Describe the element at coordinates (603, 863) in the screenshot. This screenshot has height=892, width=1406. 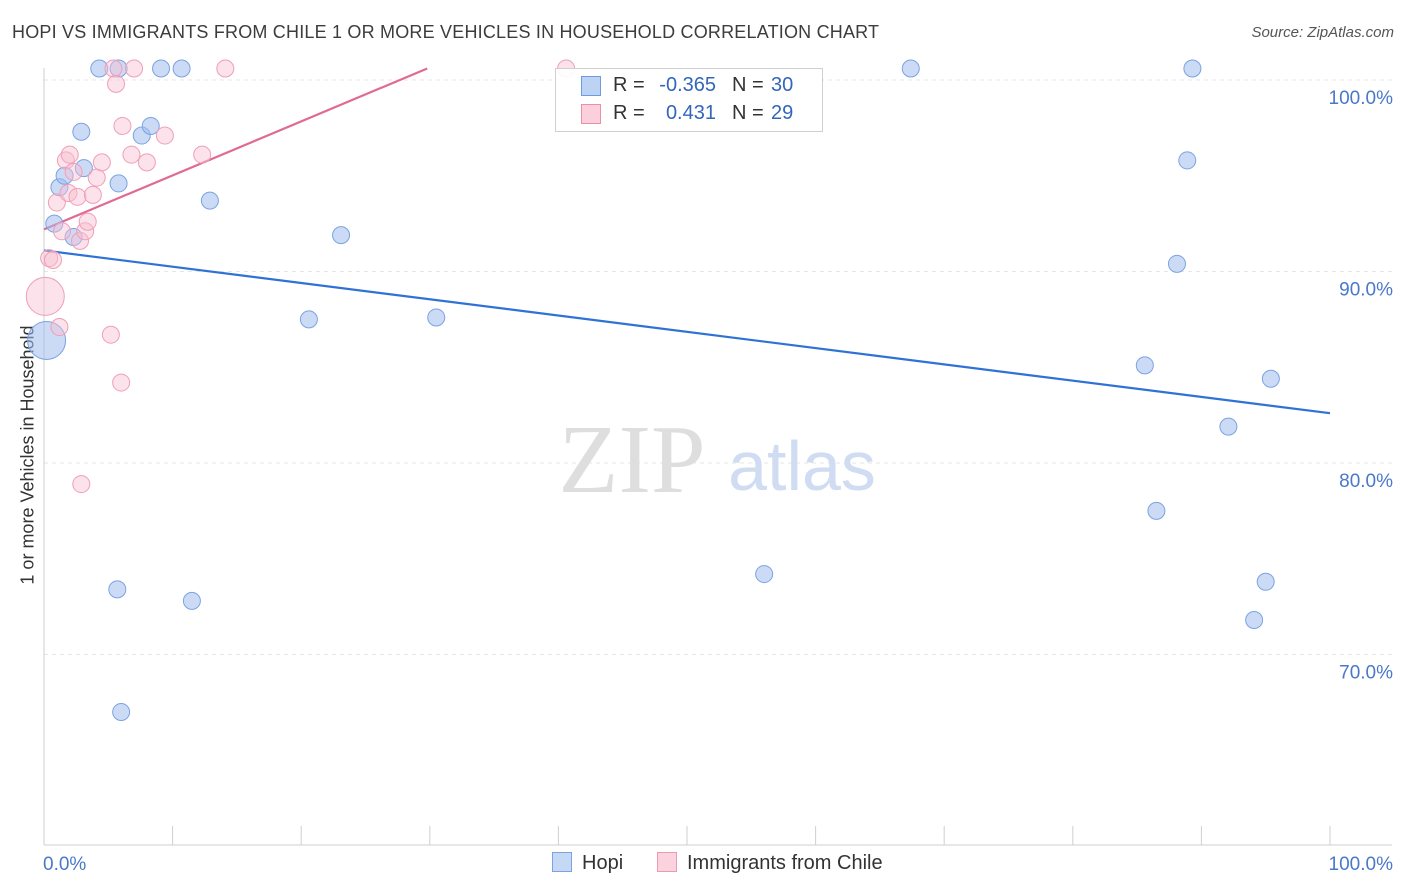
I see `bottom-legend-label-hopi: Hopi` at that location.